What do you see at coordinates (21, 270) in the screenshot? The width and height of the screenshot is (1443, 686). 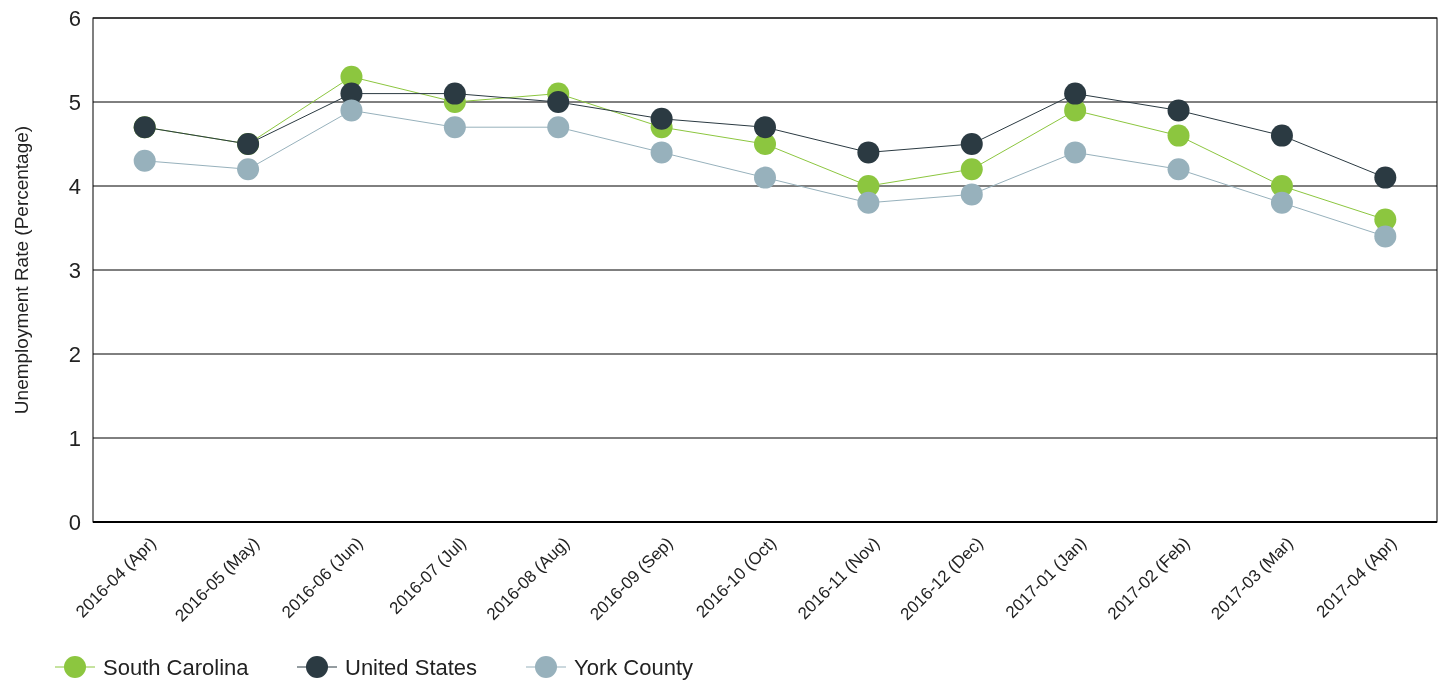 I see `y-axis-title: Unemployment Rate (Percentage)` at bounding box center [21, 270].